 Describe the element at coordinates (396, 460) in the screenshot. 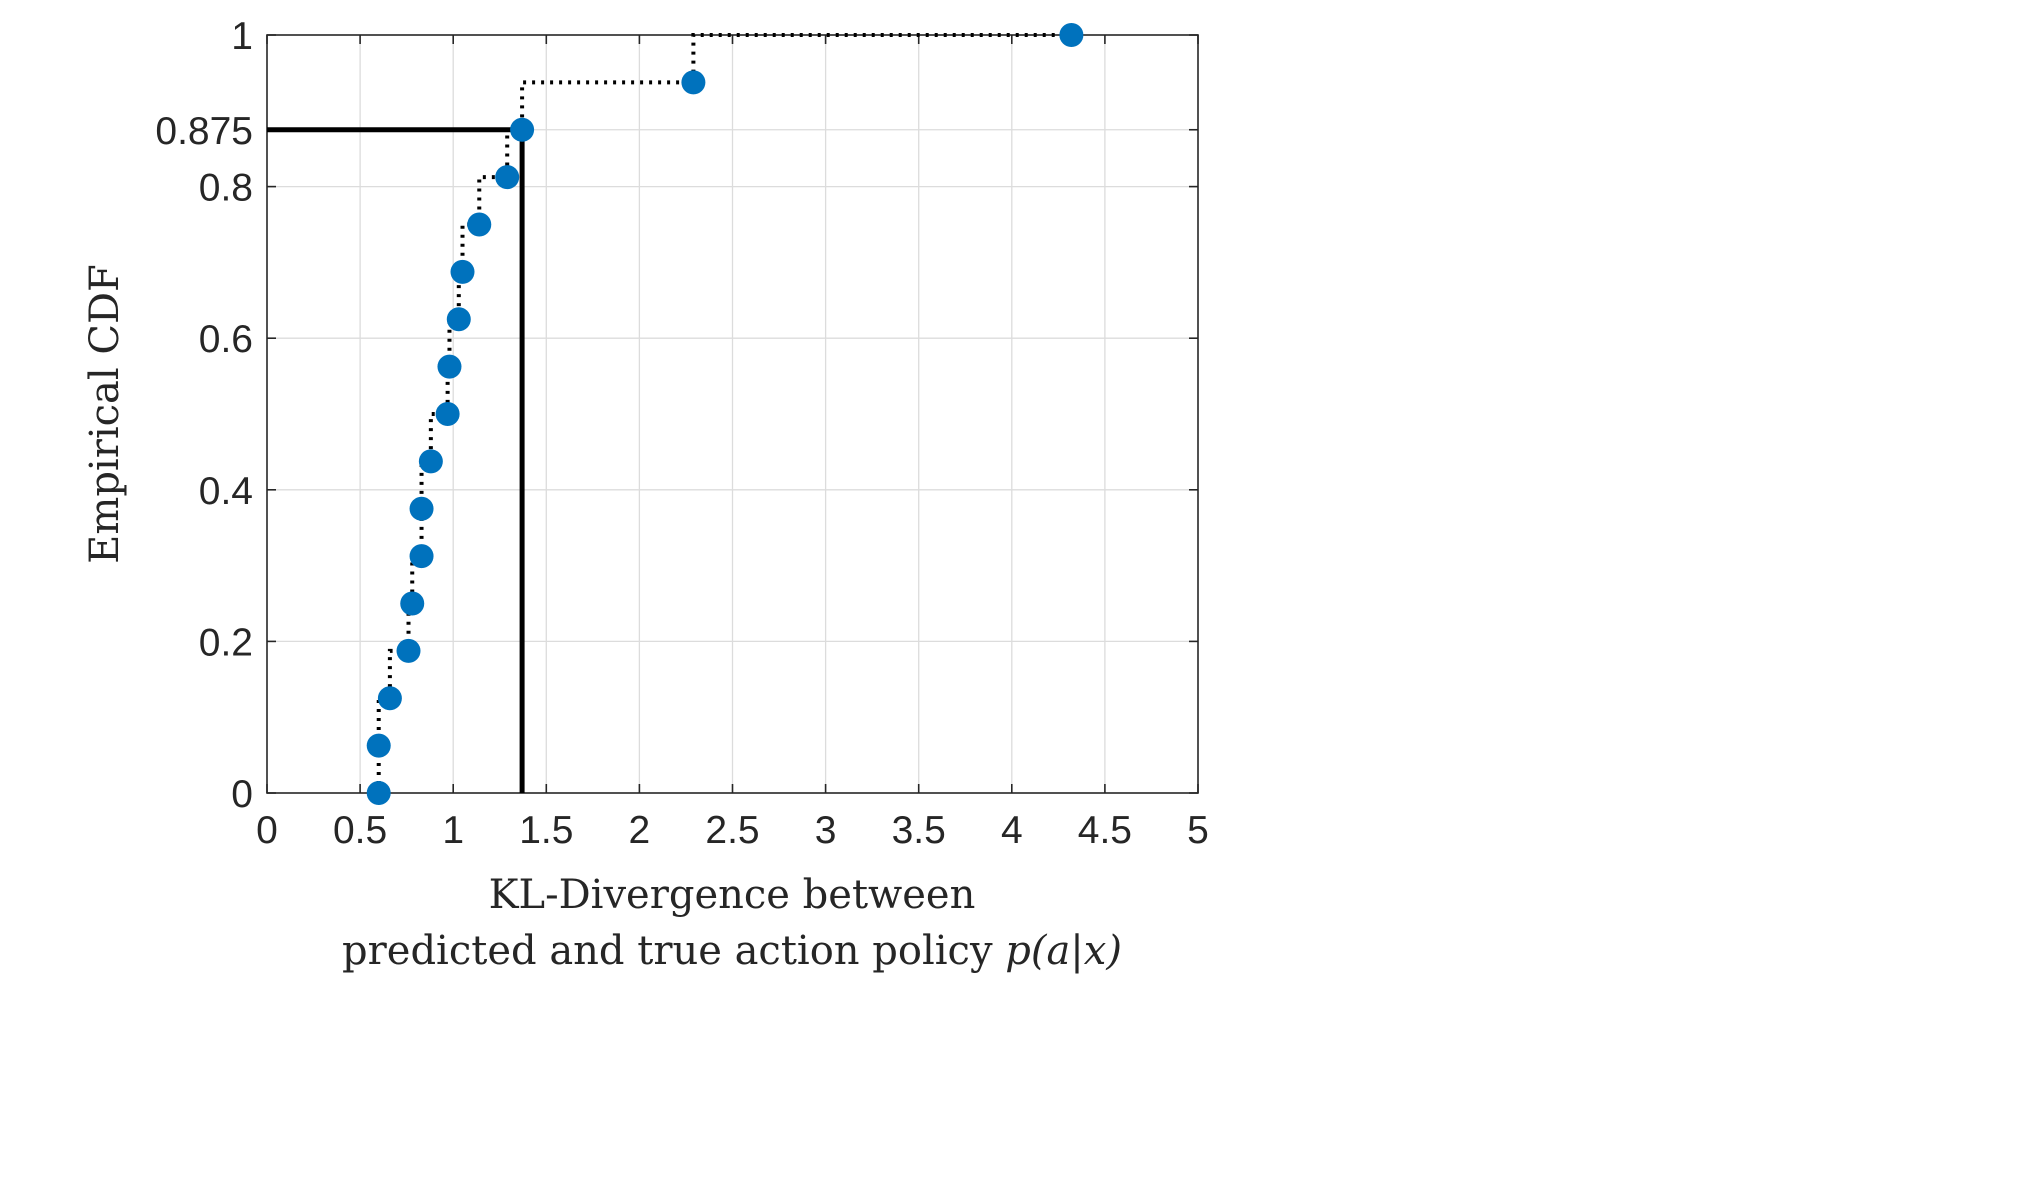

I see `reference-lines` at that location.